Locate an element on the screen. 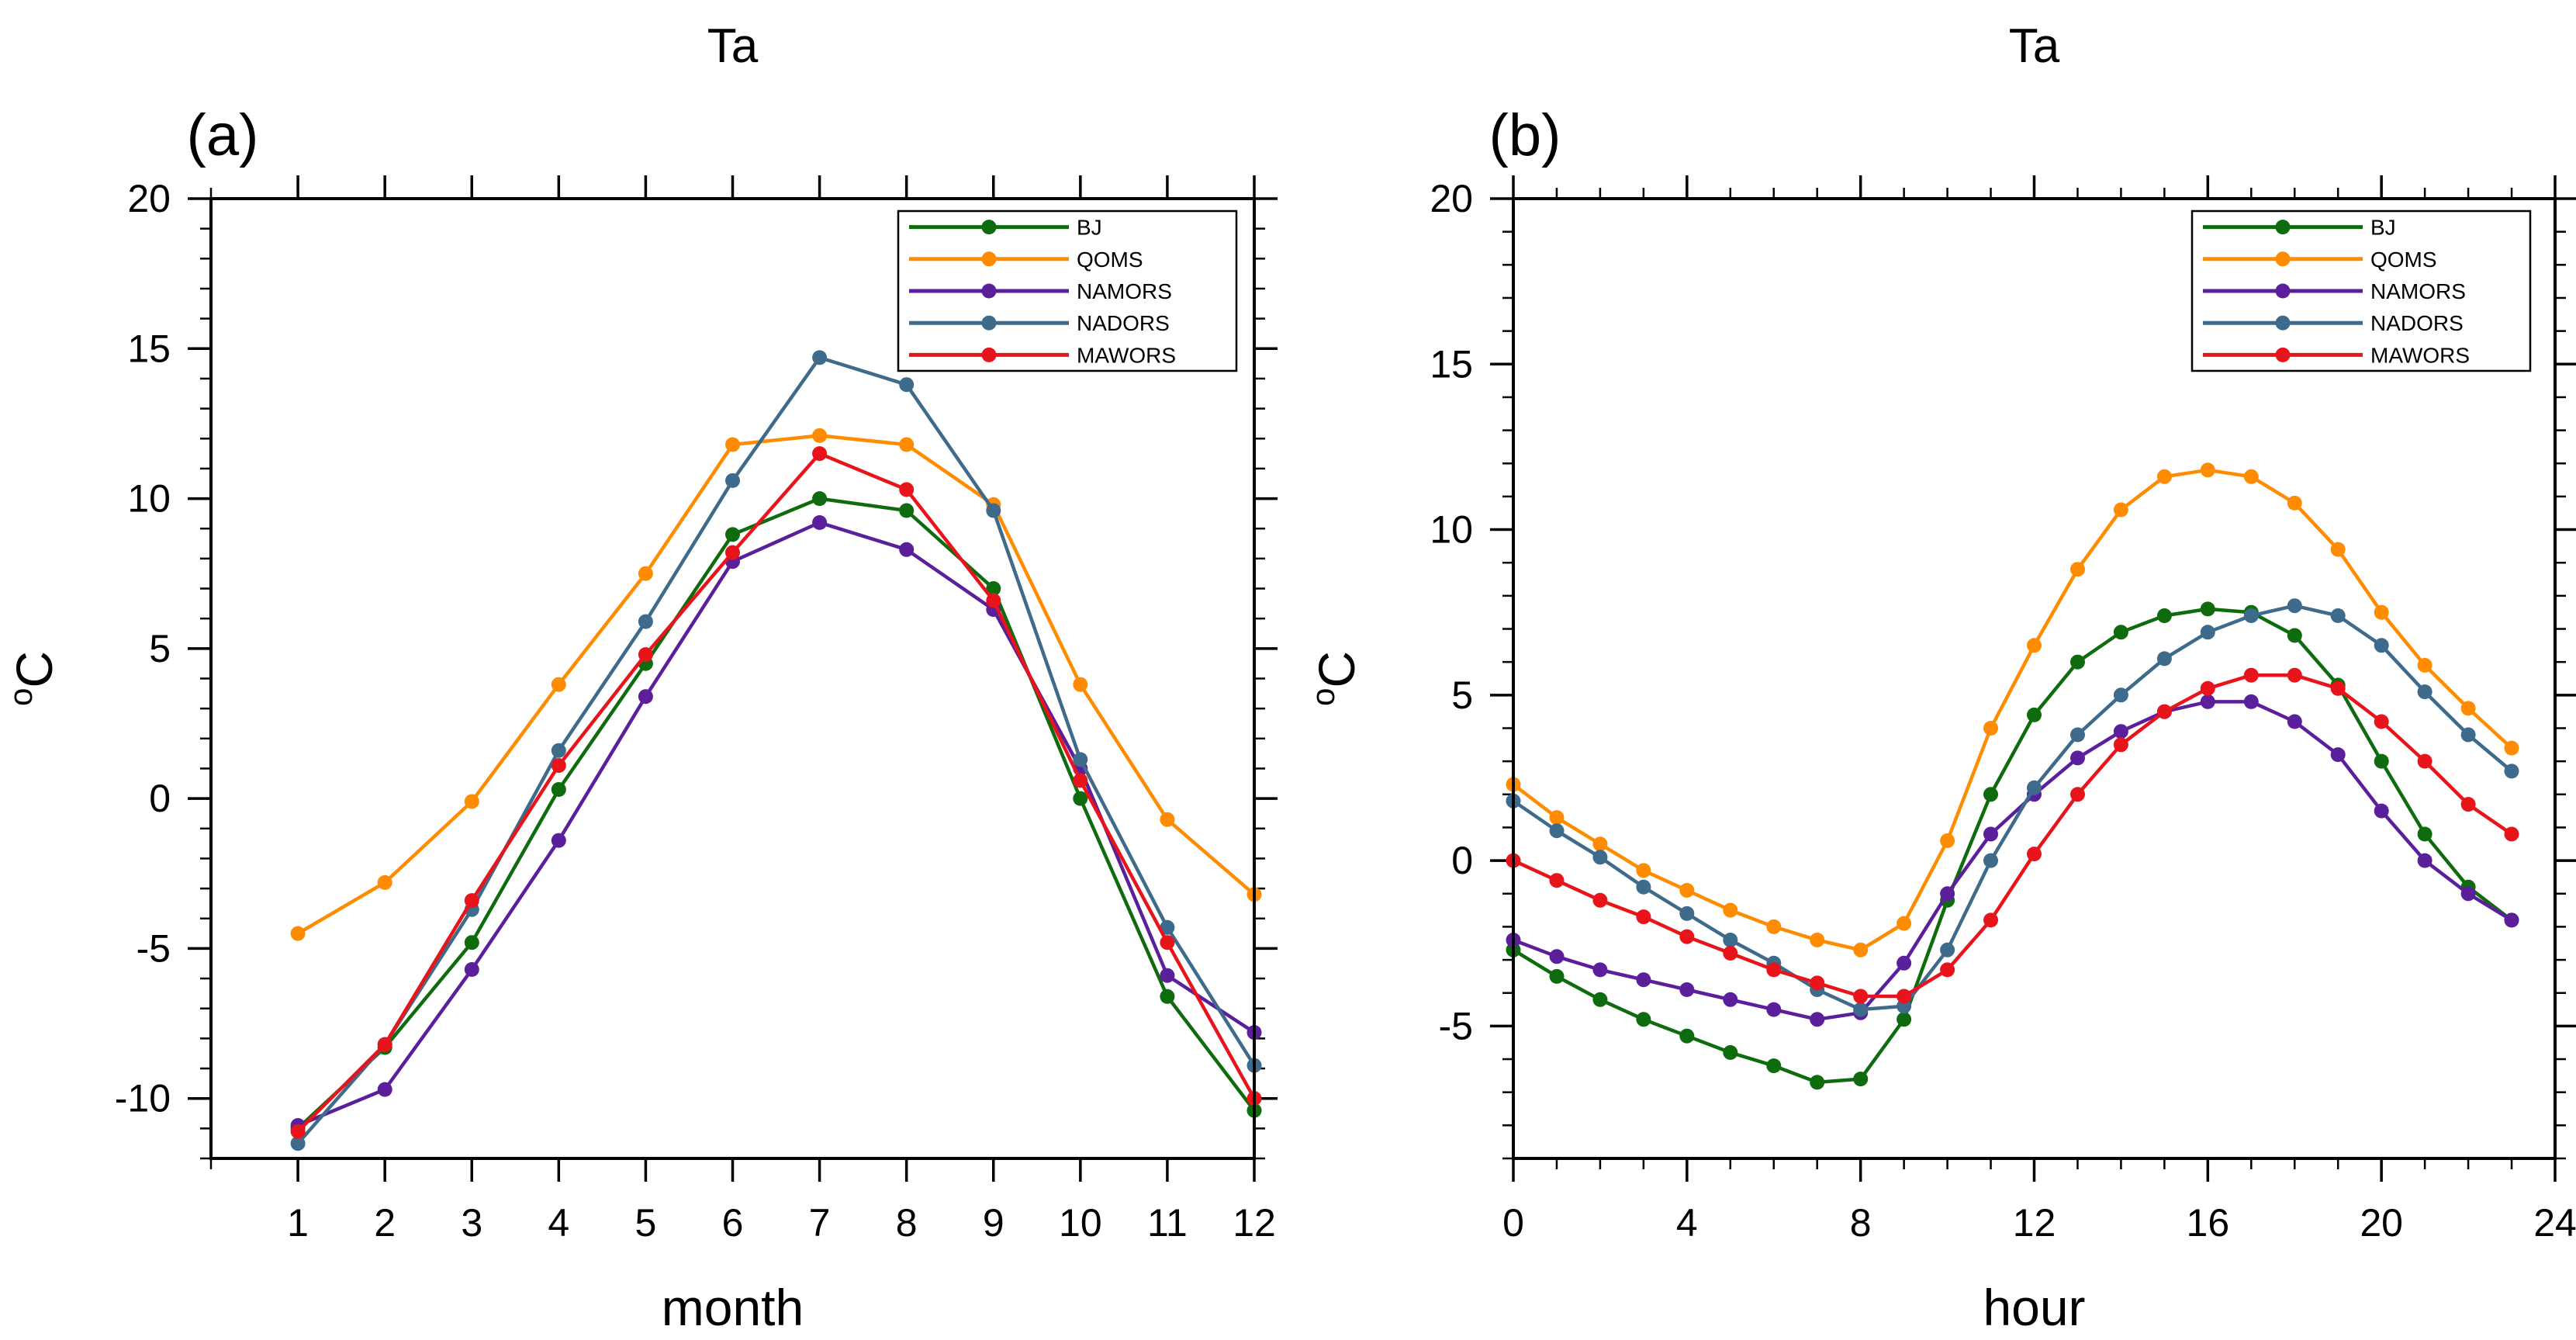 The image size is (2576, 1340). b-x-tick-label: 8 is located at coordinates (1861, 1223).